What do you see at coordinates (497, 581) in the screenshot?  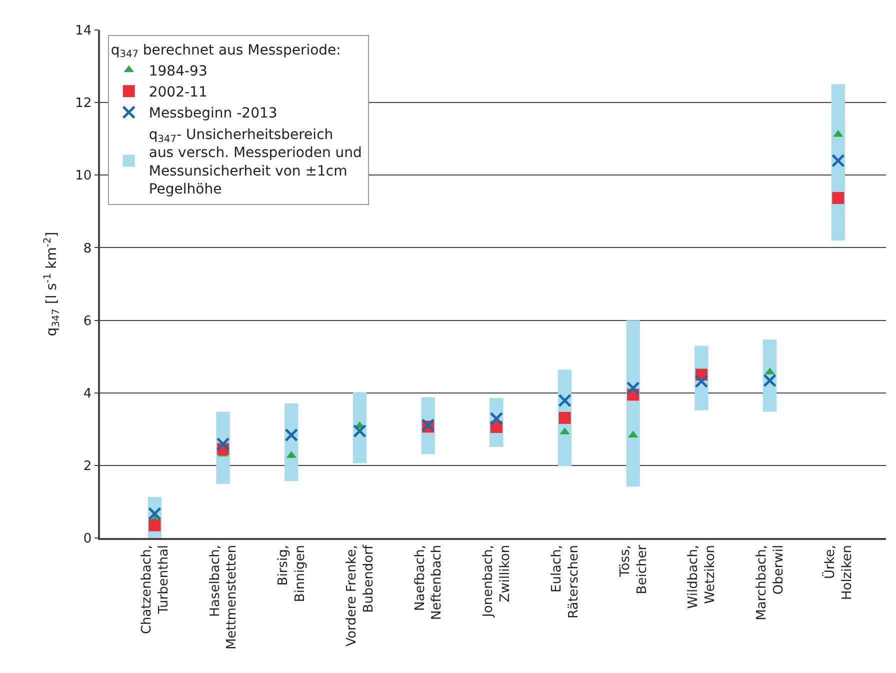 I see `x-tick-label: Jonenbach, Zwillikon` at bounding box center [497, 581].